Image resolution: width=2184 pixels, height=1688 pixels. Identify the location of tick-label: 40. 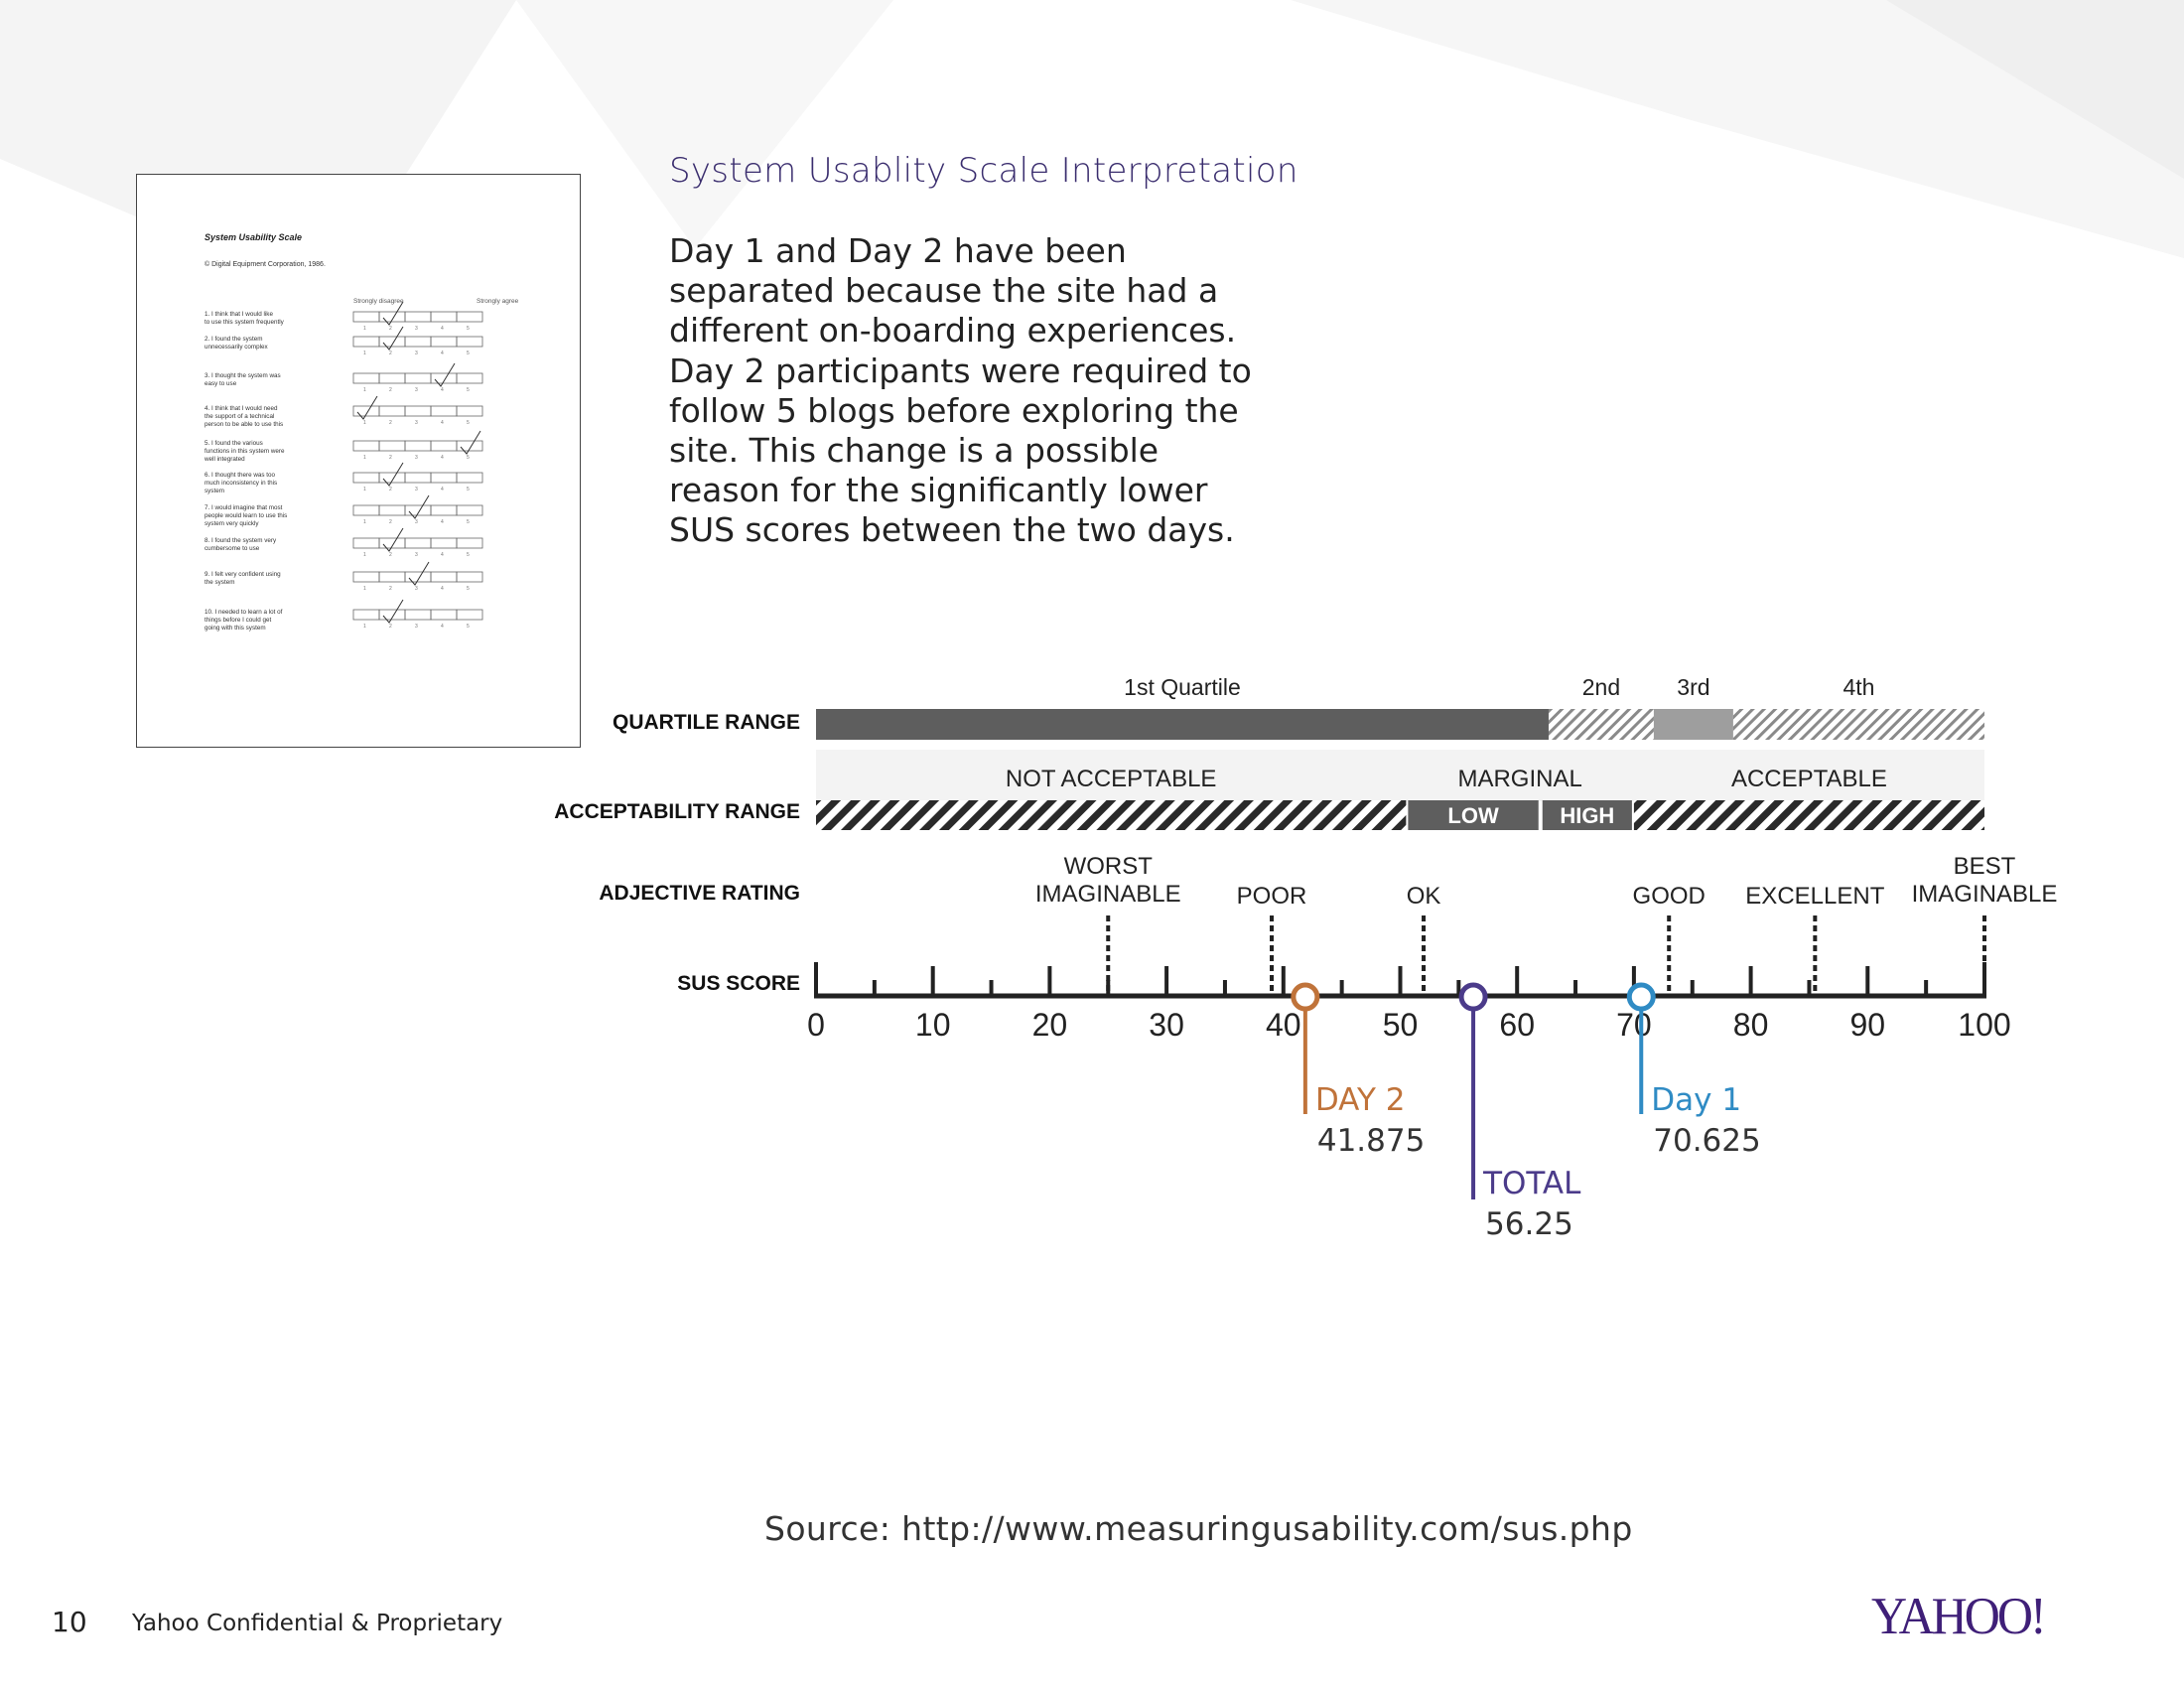
(1283, 1025).